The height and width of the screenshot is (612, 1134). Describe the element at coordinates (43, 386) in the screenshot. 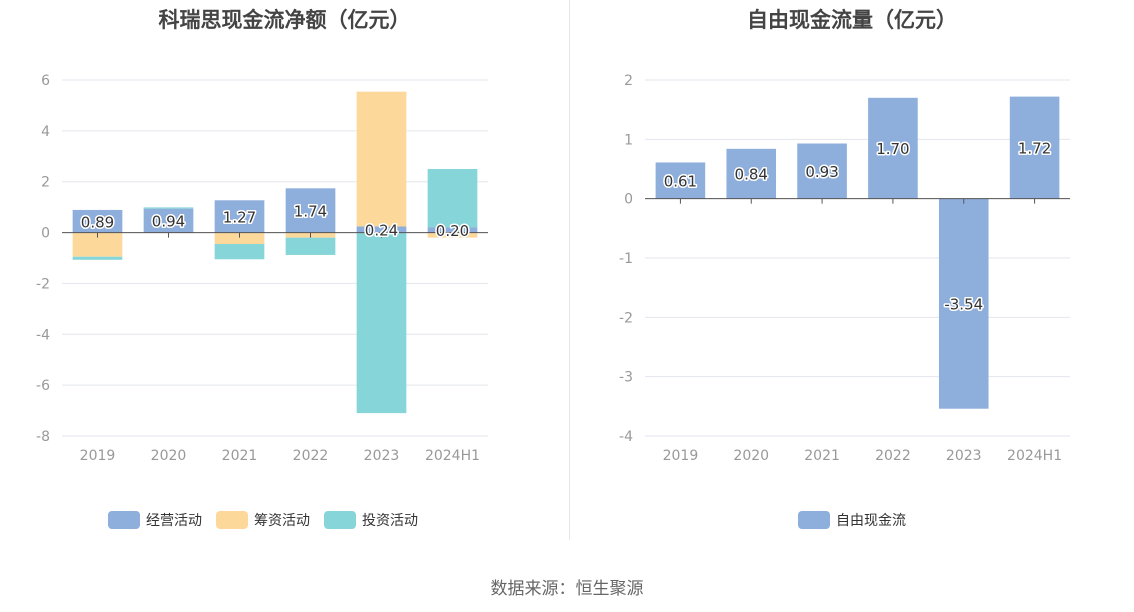

I see `y-tick-label: -6` at that location.